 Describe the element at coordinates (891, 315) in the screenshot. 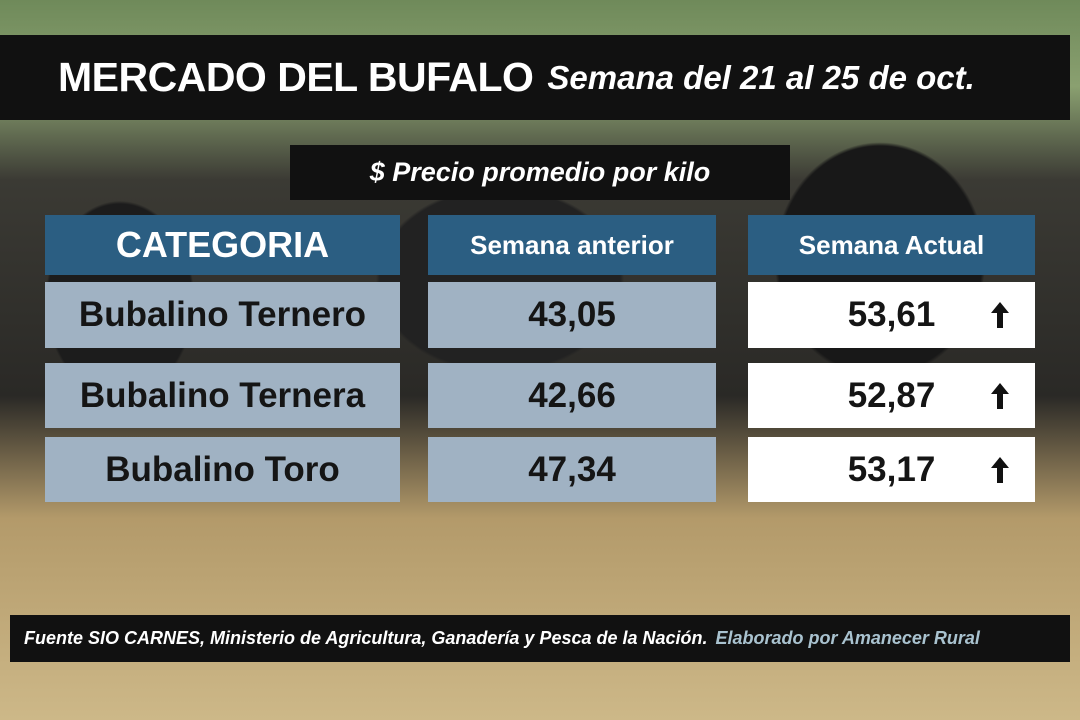

I see `price-cell: 53,61` at that location.